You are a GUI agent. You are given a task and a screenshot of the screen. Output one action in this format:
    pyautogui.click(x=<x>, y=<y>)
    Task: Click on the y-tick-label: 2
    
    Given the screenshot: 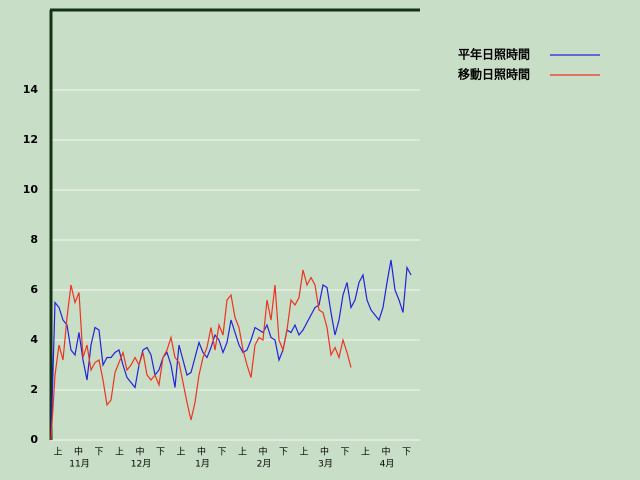 What is the action you would take?
    pyautogui.click(x=34, y=389)
    